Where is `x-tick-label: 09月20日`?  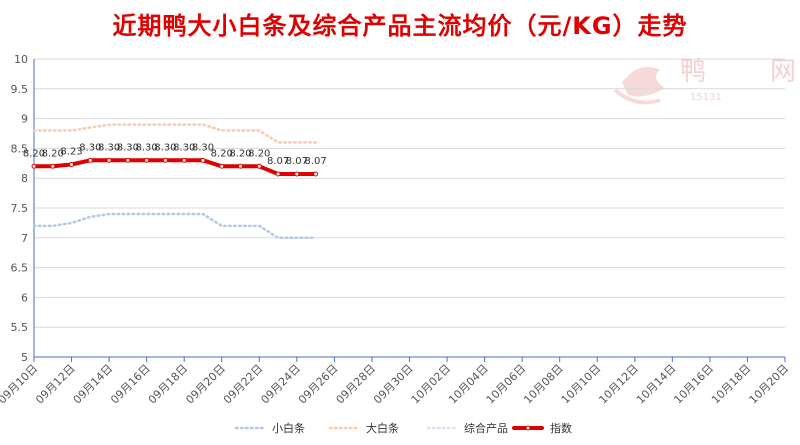
x-tick-label: 09月20日 is located at coordinates (205, 384).